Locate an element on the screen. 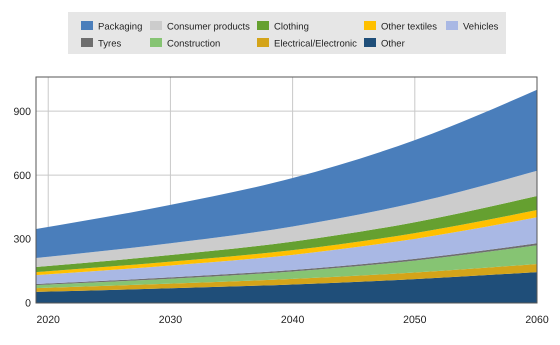  x-tick-label: 2040 is located at coordinates (292, 320).